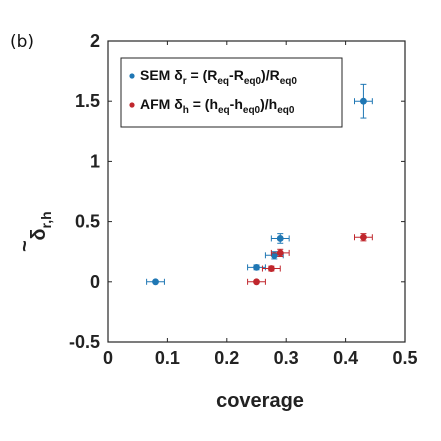 The height and width of the screenshot is (441, 441). Describe the element at coordinates (167, 358) in the screenshot. I see `x-tick-label: 0.1` at that location.